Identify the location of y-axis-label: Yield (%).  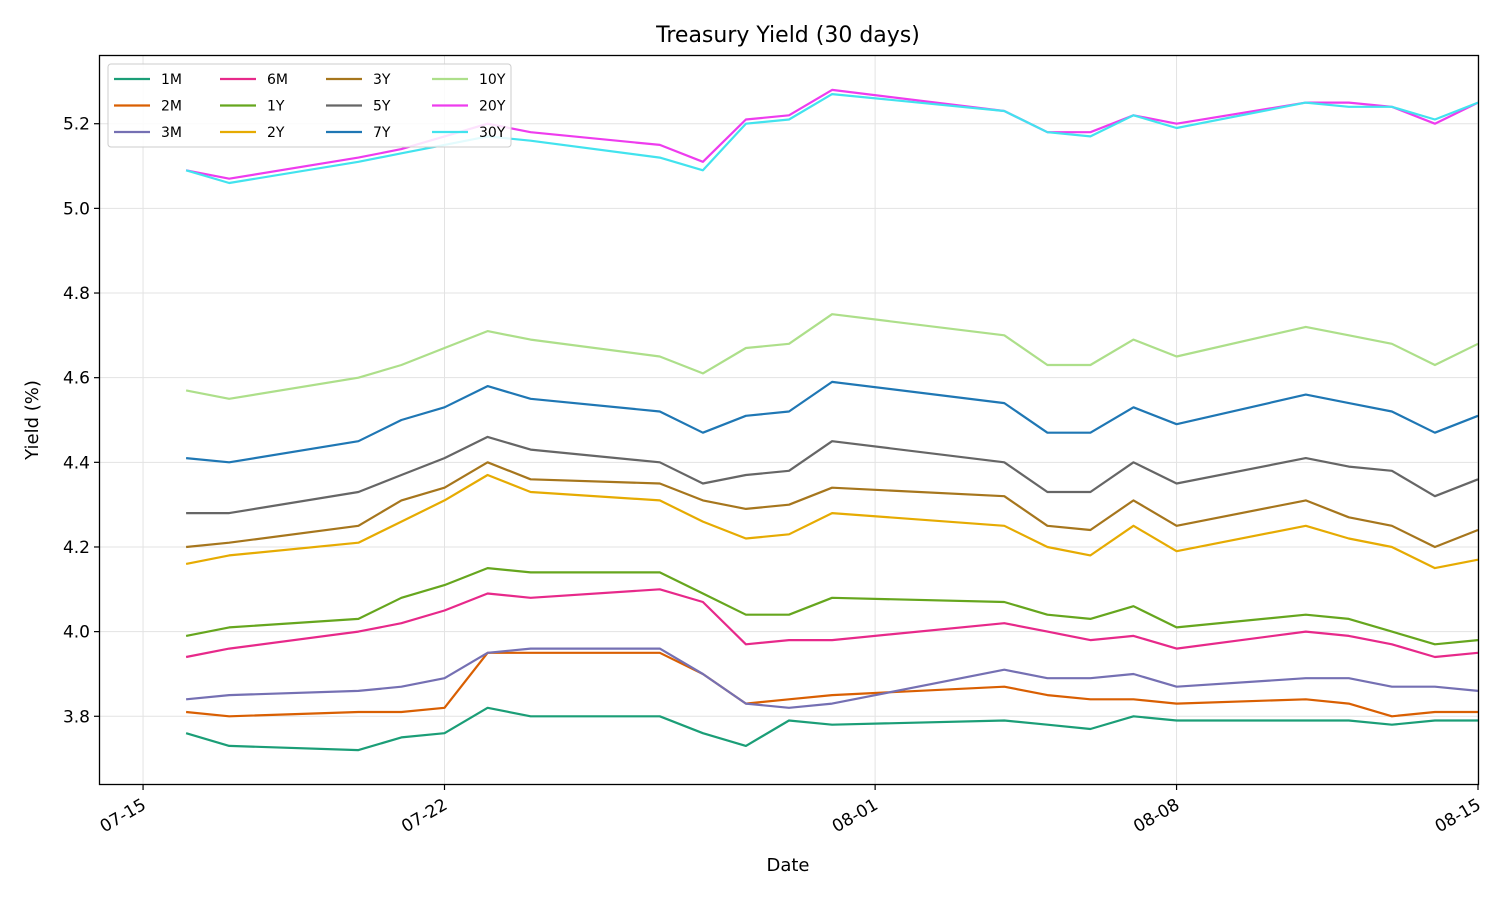
(32, 420).